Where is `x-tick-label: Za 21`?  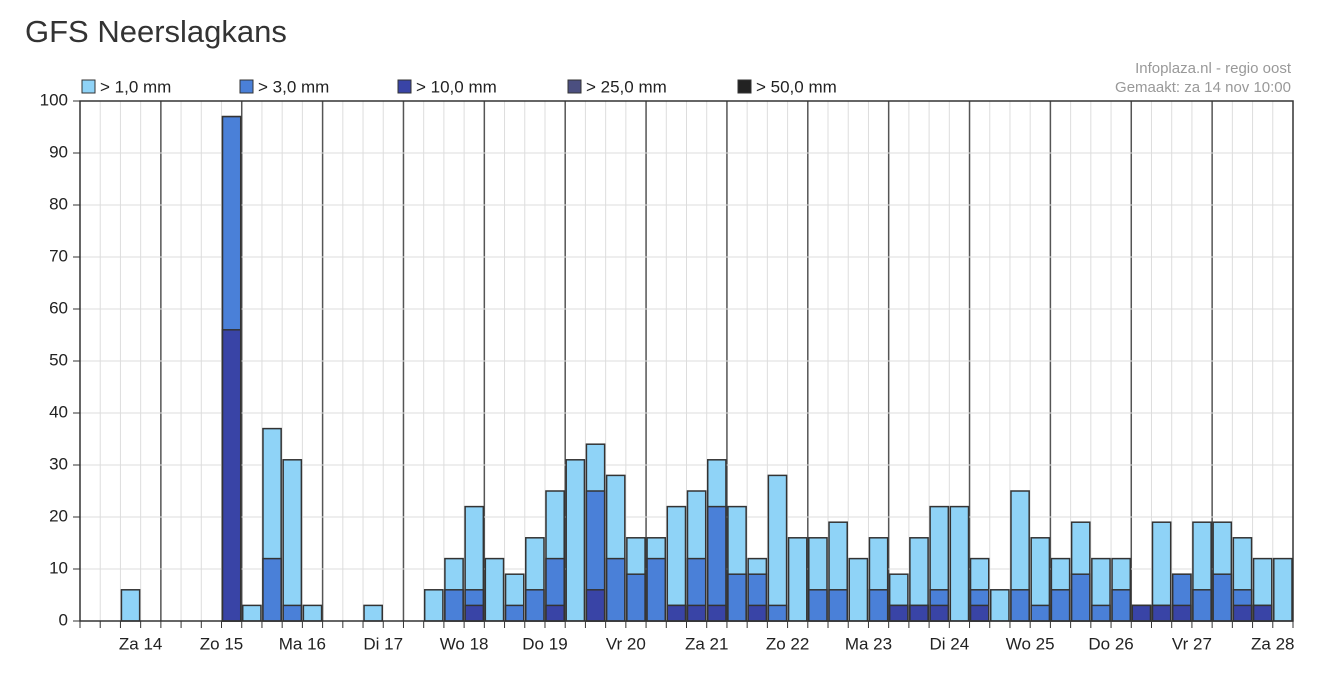 x-tick-label: Za 21 is located at coordinates (706, 643).